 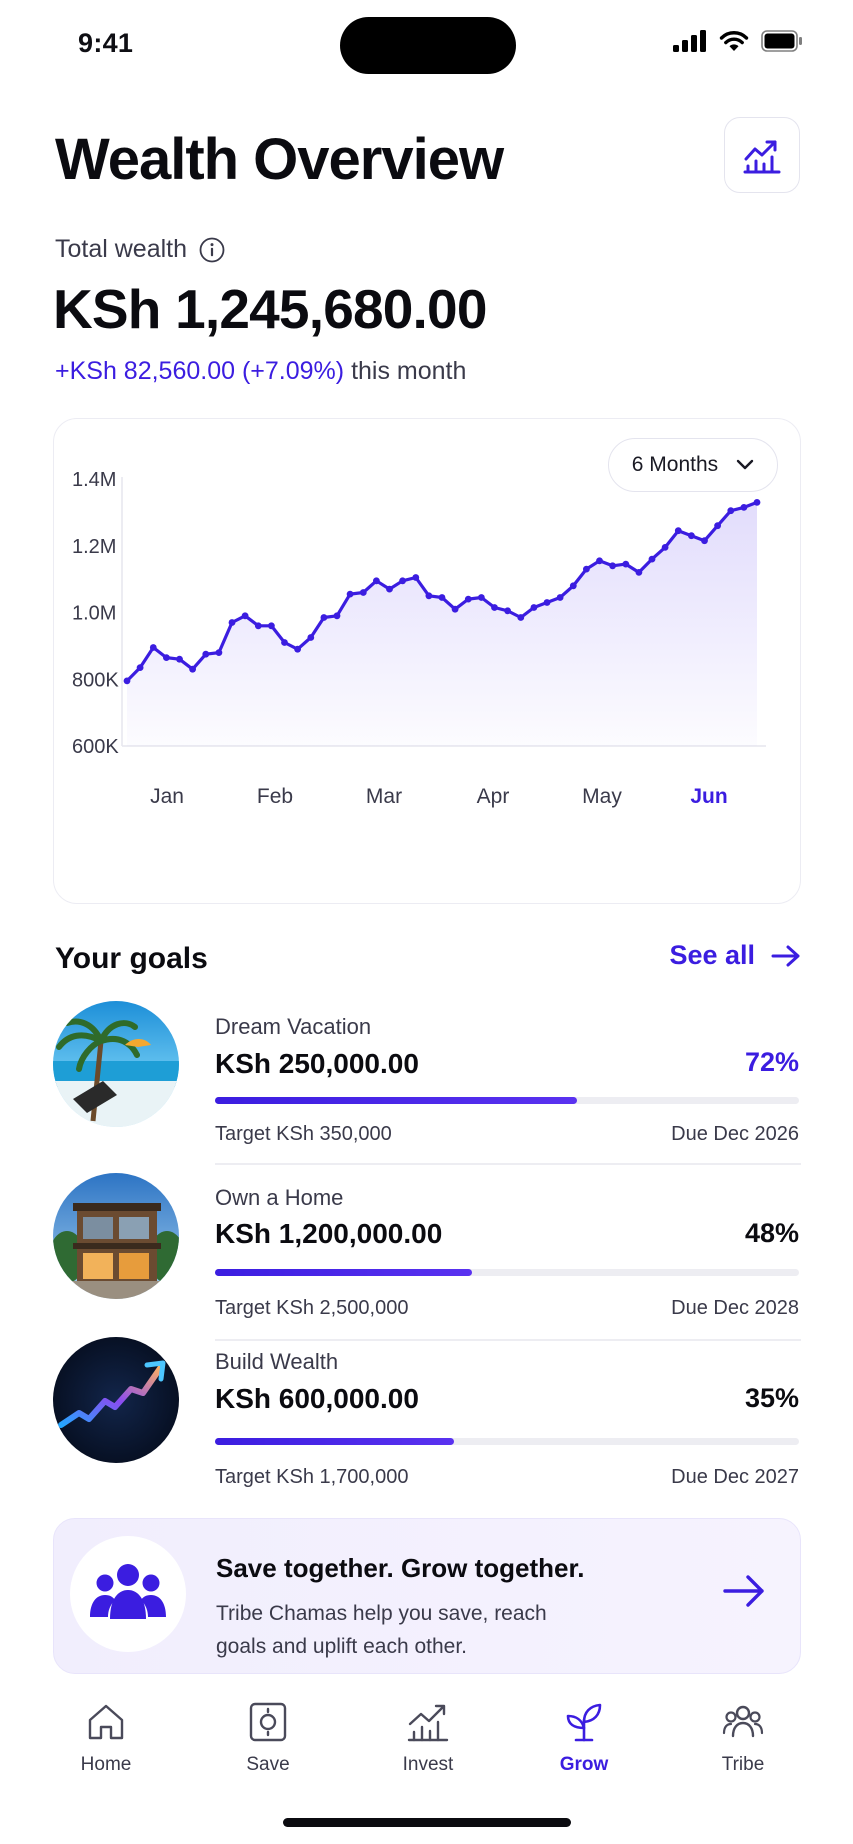 I want to click on goal-image-home, so click(x=116, y=1236).